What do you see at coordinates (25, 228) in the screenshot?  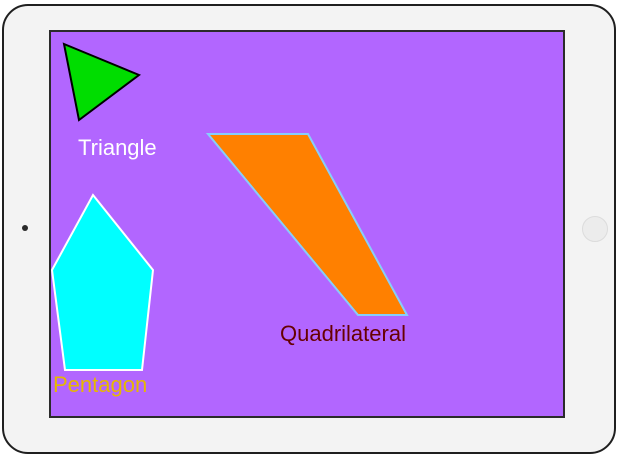 I see `camera-dot` at bounding box center [25, 228].